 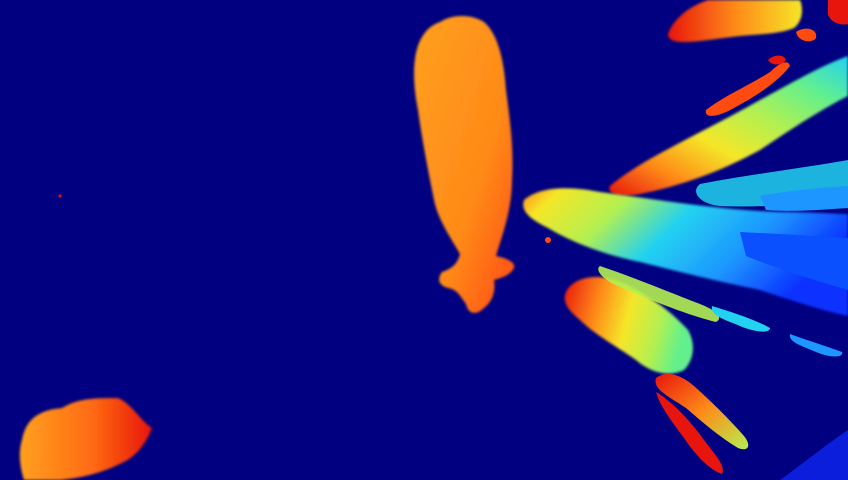 What do you see at coordinates (777, 60) in the screenshot?
I see `small-speck-upper` at bounding box center [777, 60].